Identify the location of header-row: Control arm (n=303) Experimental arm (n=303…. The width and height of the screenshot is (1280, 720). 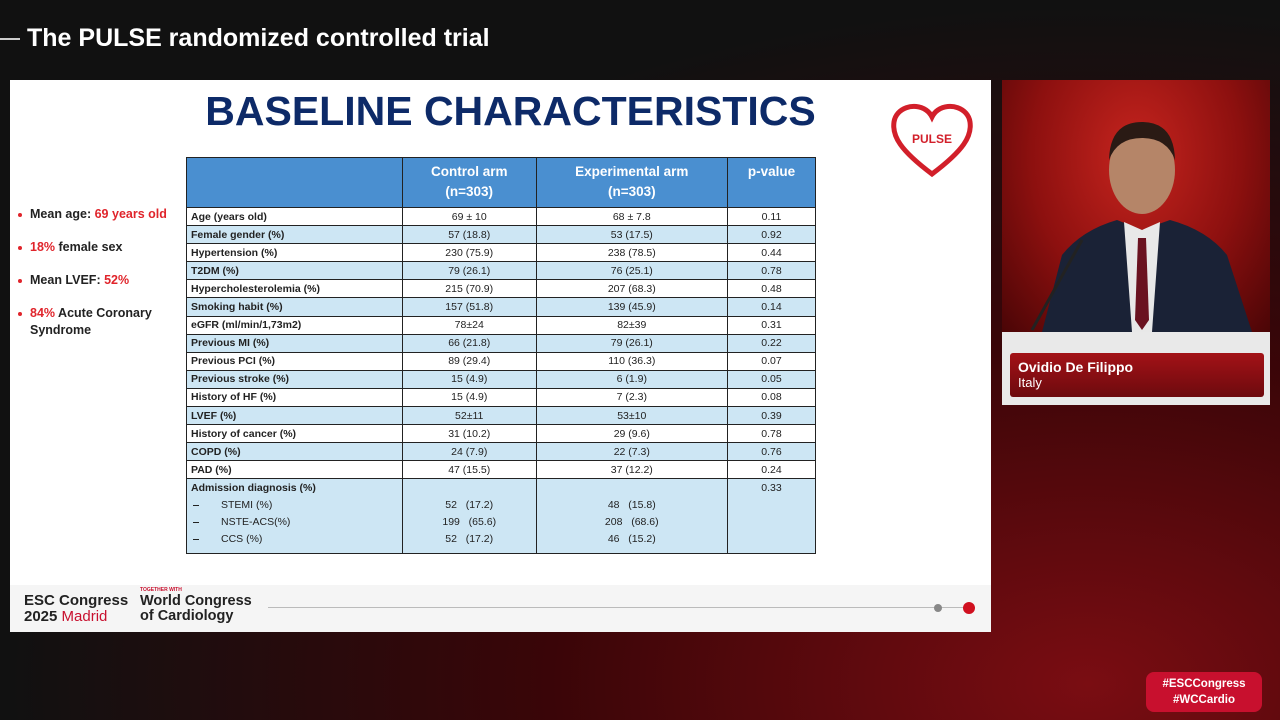
(501, 182).